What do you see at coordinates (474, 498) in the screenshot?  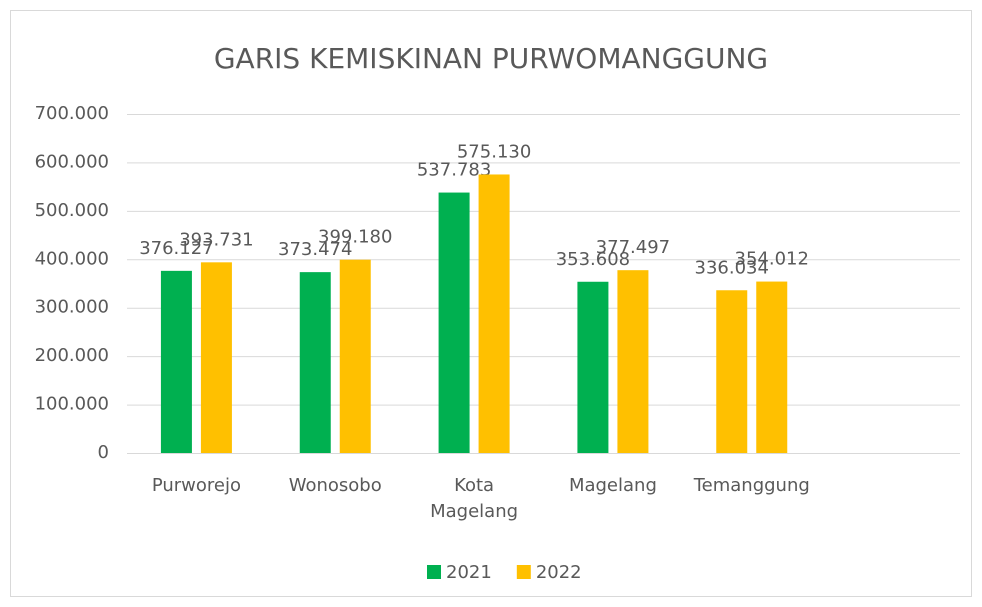 I see `x-tick-label: Kota Magelang` at bounding box center [474, 498].